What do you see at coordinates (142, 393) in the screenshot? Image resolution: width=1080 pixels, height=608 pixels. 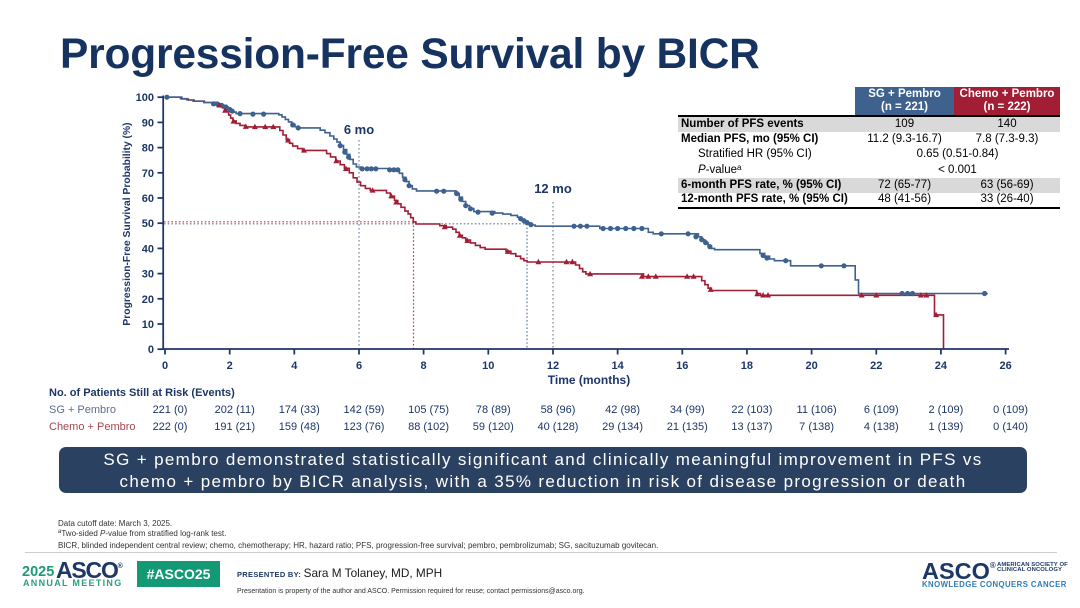 I see `svg-text:No. of Patients Still at Risk: No. of Patients Still at Risk (Events)` at bounding box center [142, 393].